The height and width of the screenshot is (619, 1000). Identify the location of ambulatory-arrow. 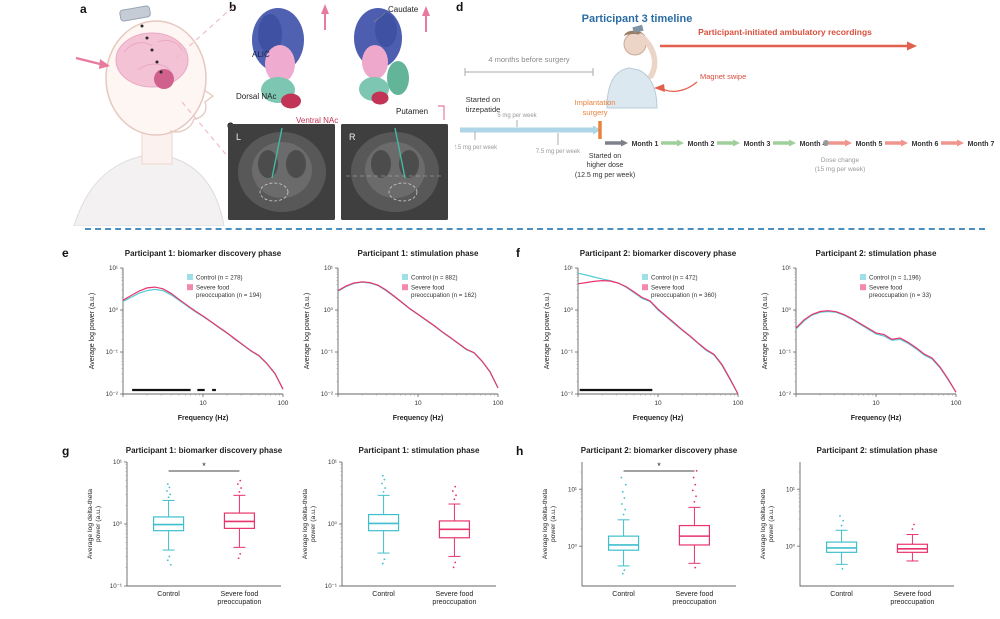
(788, 46).